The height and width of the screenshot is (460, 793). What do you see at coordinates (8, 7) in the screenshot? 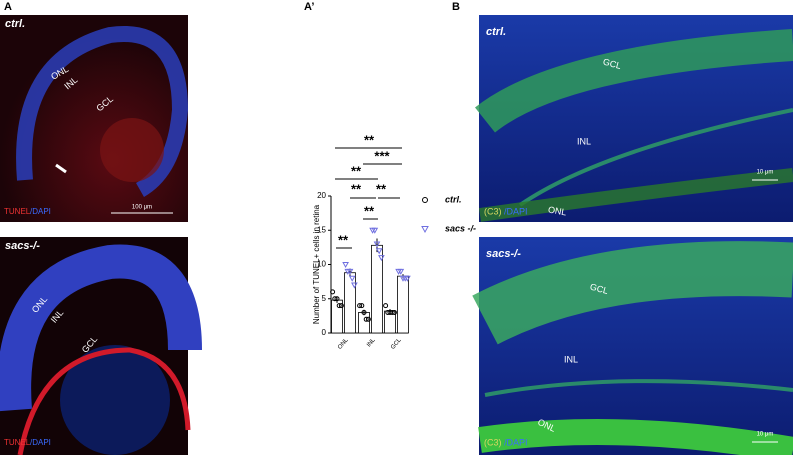
I see `panel-label: A` at bounding box center [8, 7].